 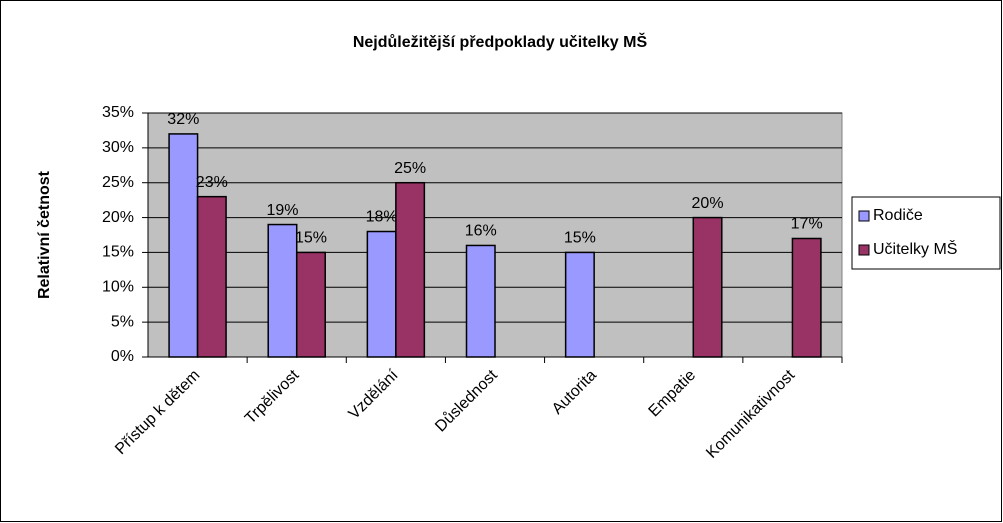 I want to click on chart-title: Nejdůležitější předpoklady učitelky MŠ, so click(x=500, y=41).